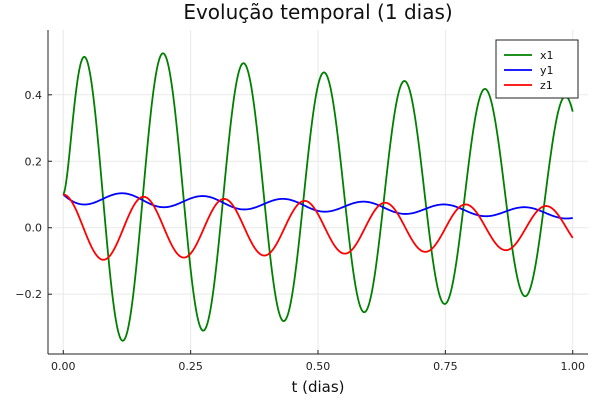 This screenshot has height=400, width=600. What do you see at coordinates (317, 387) in the screenshot?
I see `x-axis-title: t (dias)` at bounding box center [317, 387].